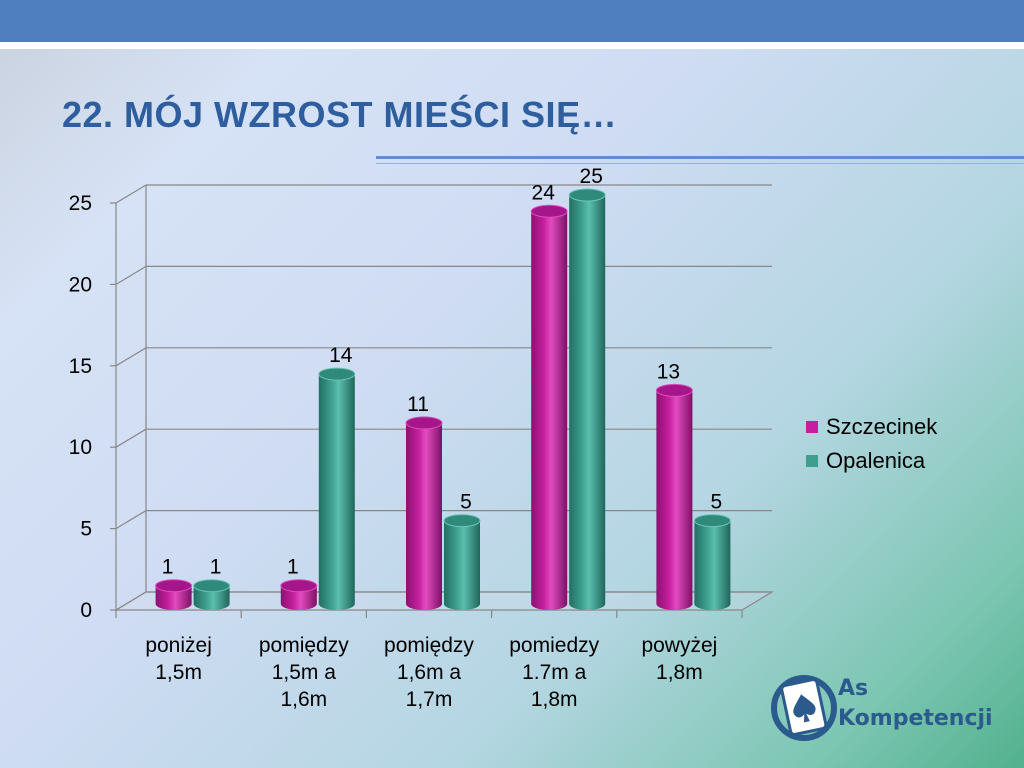  I want to click on header-divider, so click(512, 45).